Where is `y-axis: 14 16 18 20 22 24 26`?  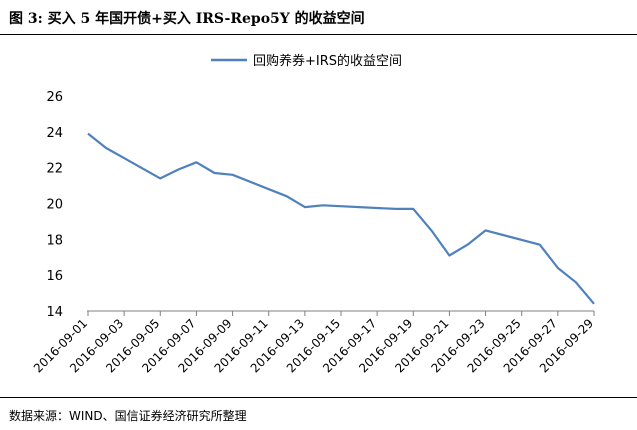
y-axis: 14 16 18 20 22 24 26 is located at coordinates (54, 205).